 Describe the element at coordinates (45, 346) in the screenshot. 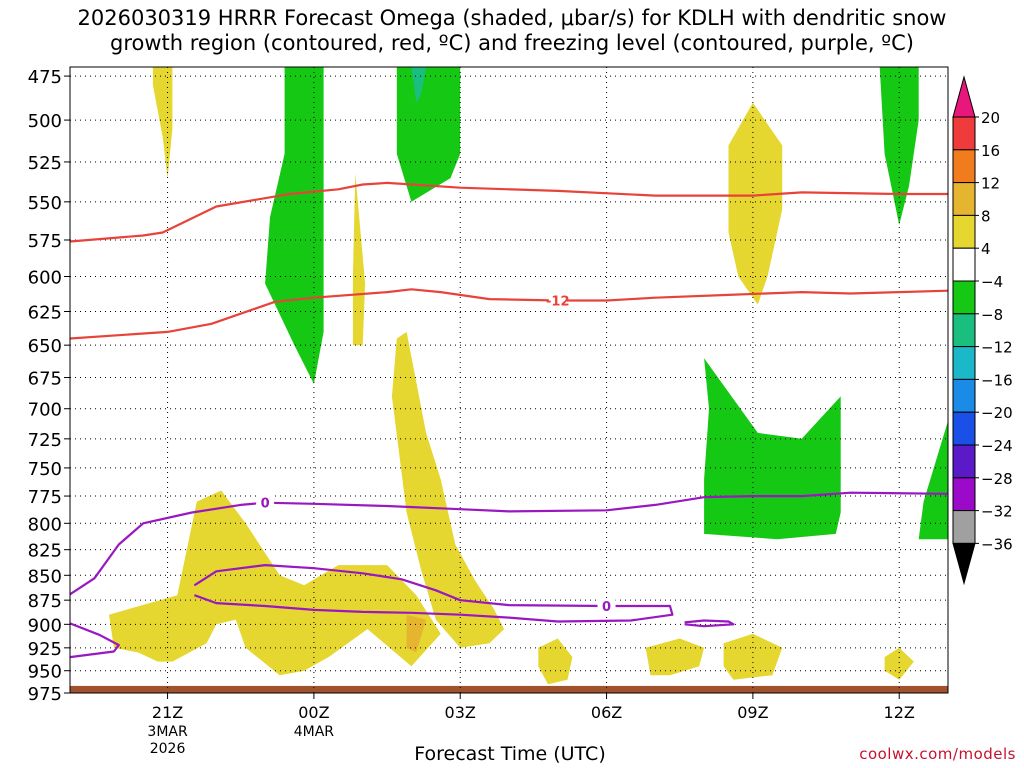

I see `y-tick-label-650: 650` at that location.